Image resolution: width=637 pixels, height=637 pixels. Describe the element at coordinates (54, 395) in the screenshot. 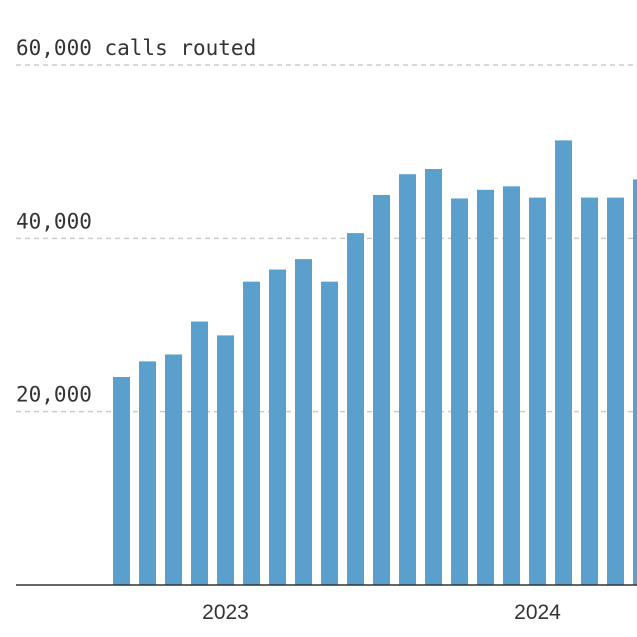

I see `y-tick-label: 20,000` at that location.